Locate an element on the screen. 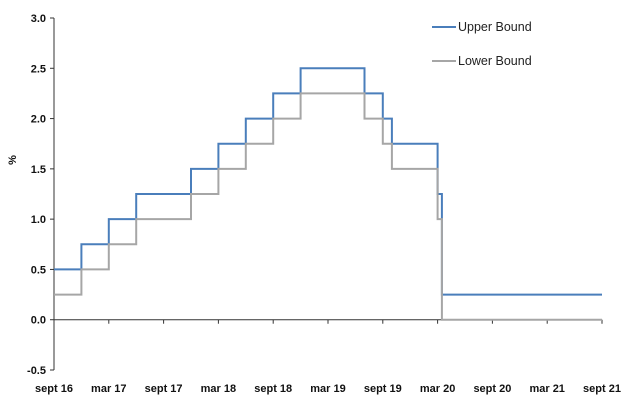 The width and height of the screenshot is (626, 396). x-tick-label: mar 17 is located at coordinates (108, 389).